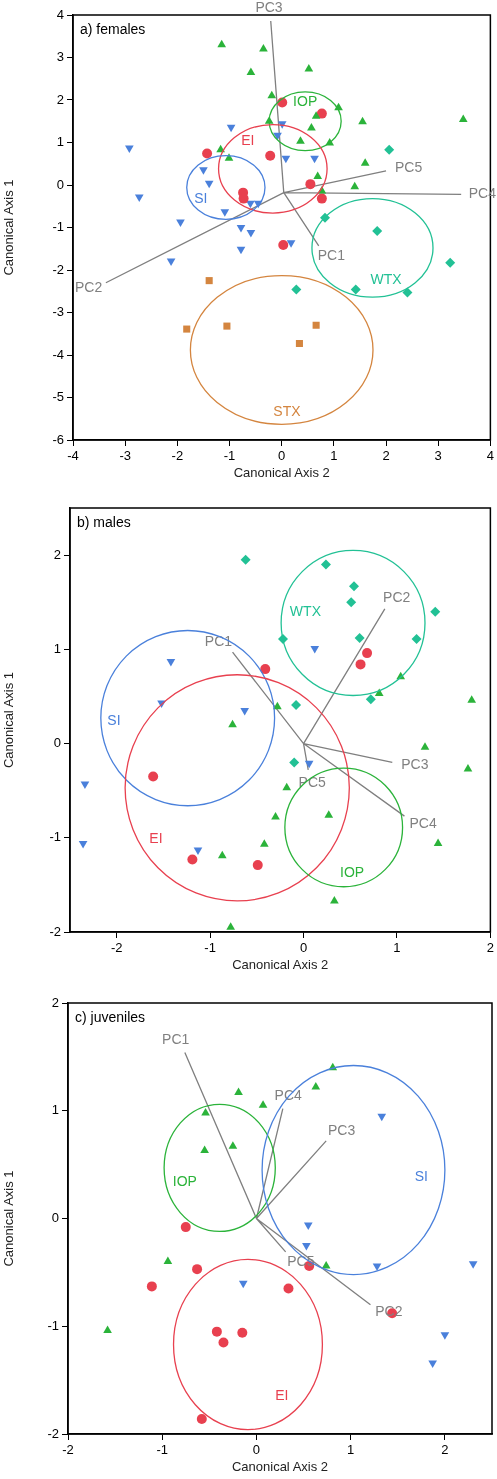 This screenshot has height=1479, width=497. Describe the element at coordinates (408, 167) in the screenshot. I see `annotation: PC5` at that location.